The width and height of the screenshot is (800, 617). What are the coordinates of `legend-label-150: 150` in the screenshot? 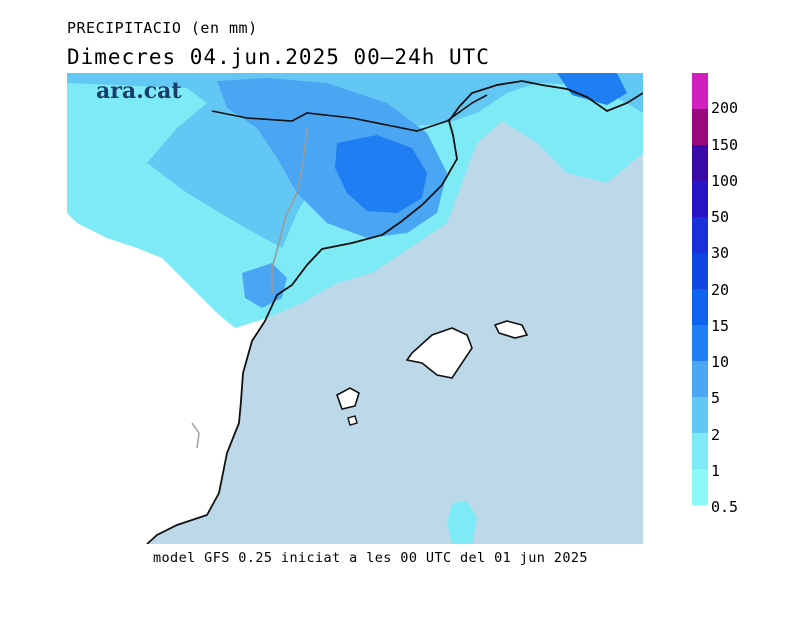 It's located at (725, 145).